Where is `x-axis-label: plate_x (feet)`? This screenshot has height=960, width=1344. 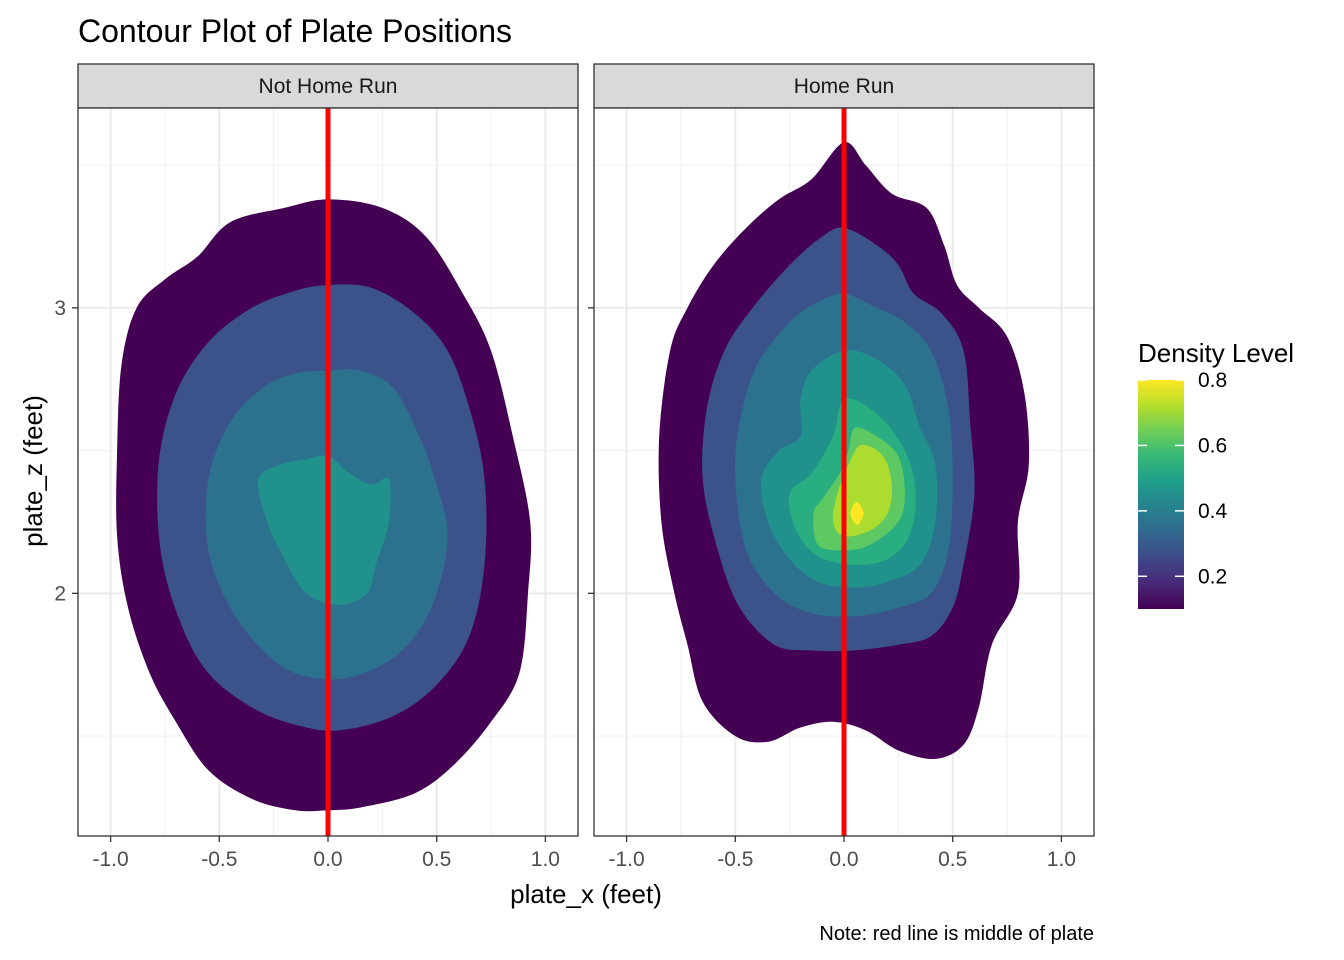
x-axis-label: plate_x (feet) is located at coordinates (586, 894).